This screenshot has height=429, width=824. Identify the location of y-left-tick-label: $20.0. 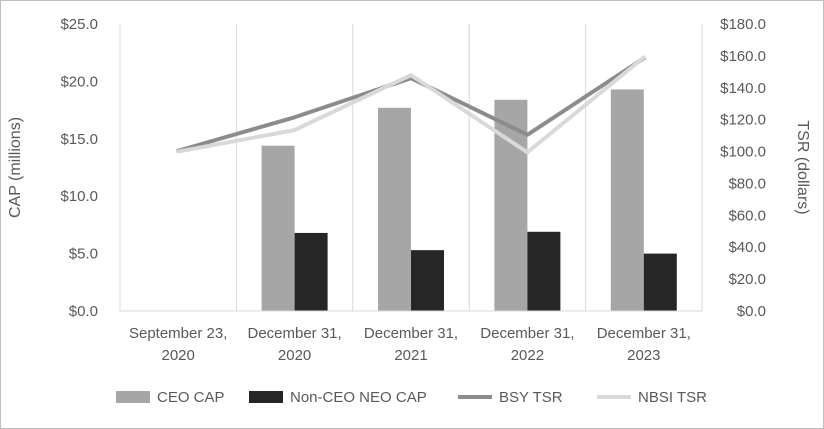
(79, 81).